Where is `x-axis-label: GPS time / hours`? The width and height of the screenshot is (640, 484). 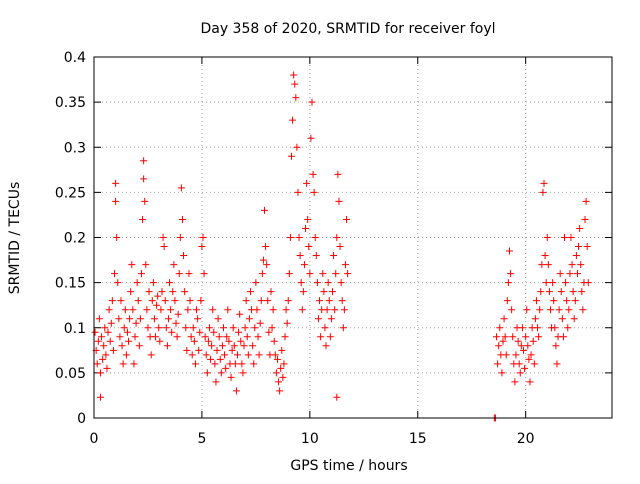 x-axis-label: GPS time / hours is located at coordinates (348, 466).